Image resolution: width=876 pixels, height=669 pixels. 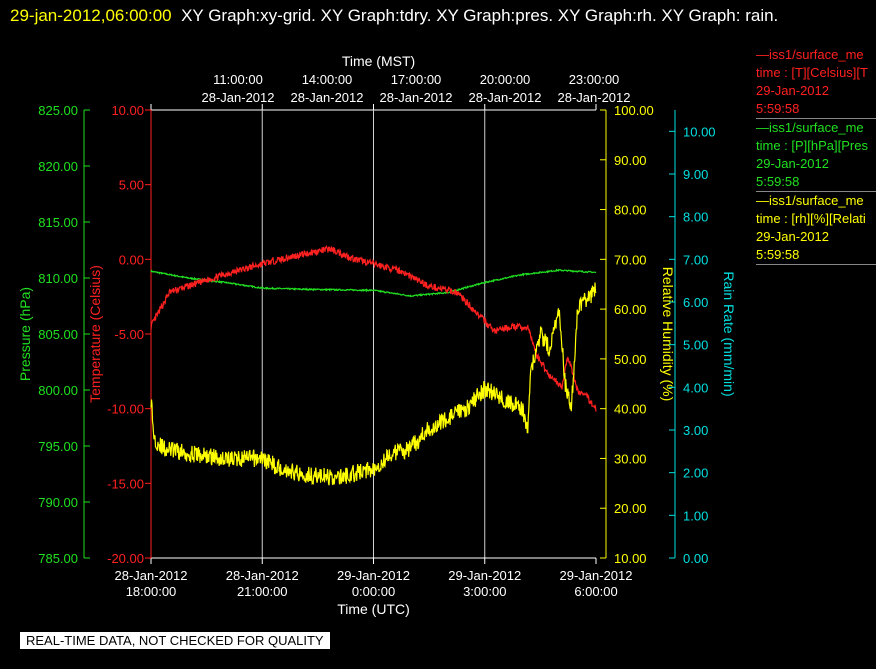 What do you see at coordinates (131, 185) in the screenshot?
I see `y-tick-label-temperature: 5.00` at bounding box center [131, 185].